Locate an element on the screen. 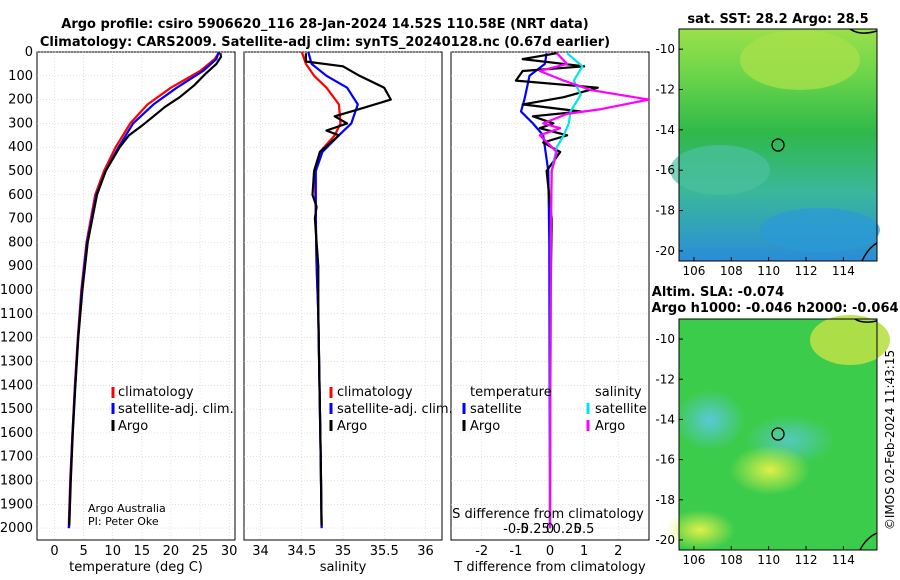  x-tick-label: -1 is located at coordinates (515, 551).